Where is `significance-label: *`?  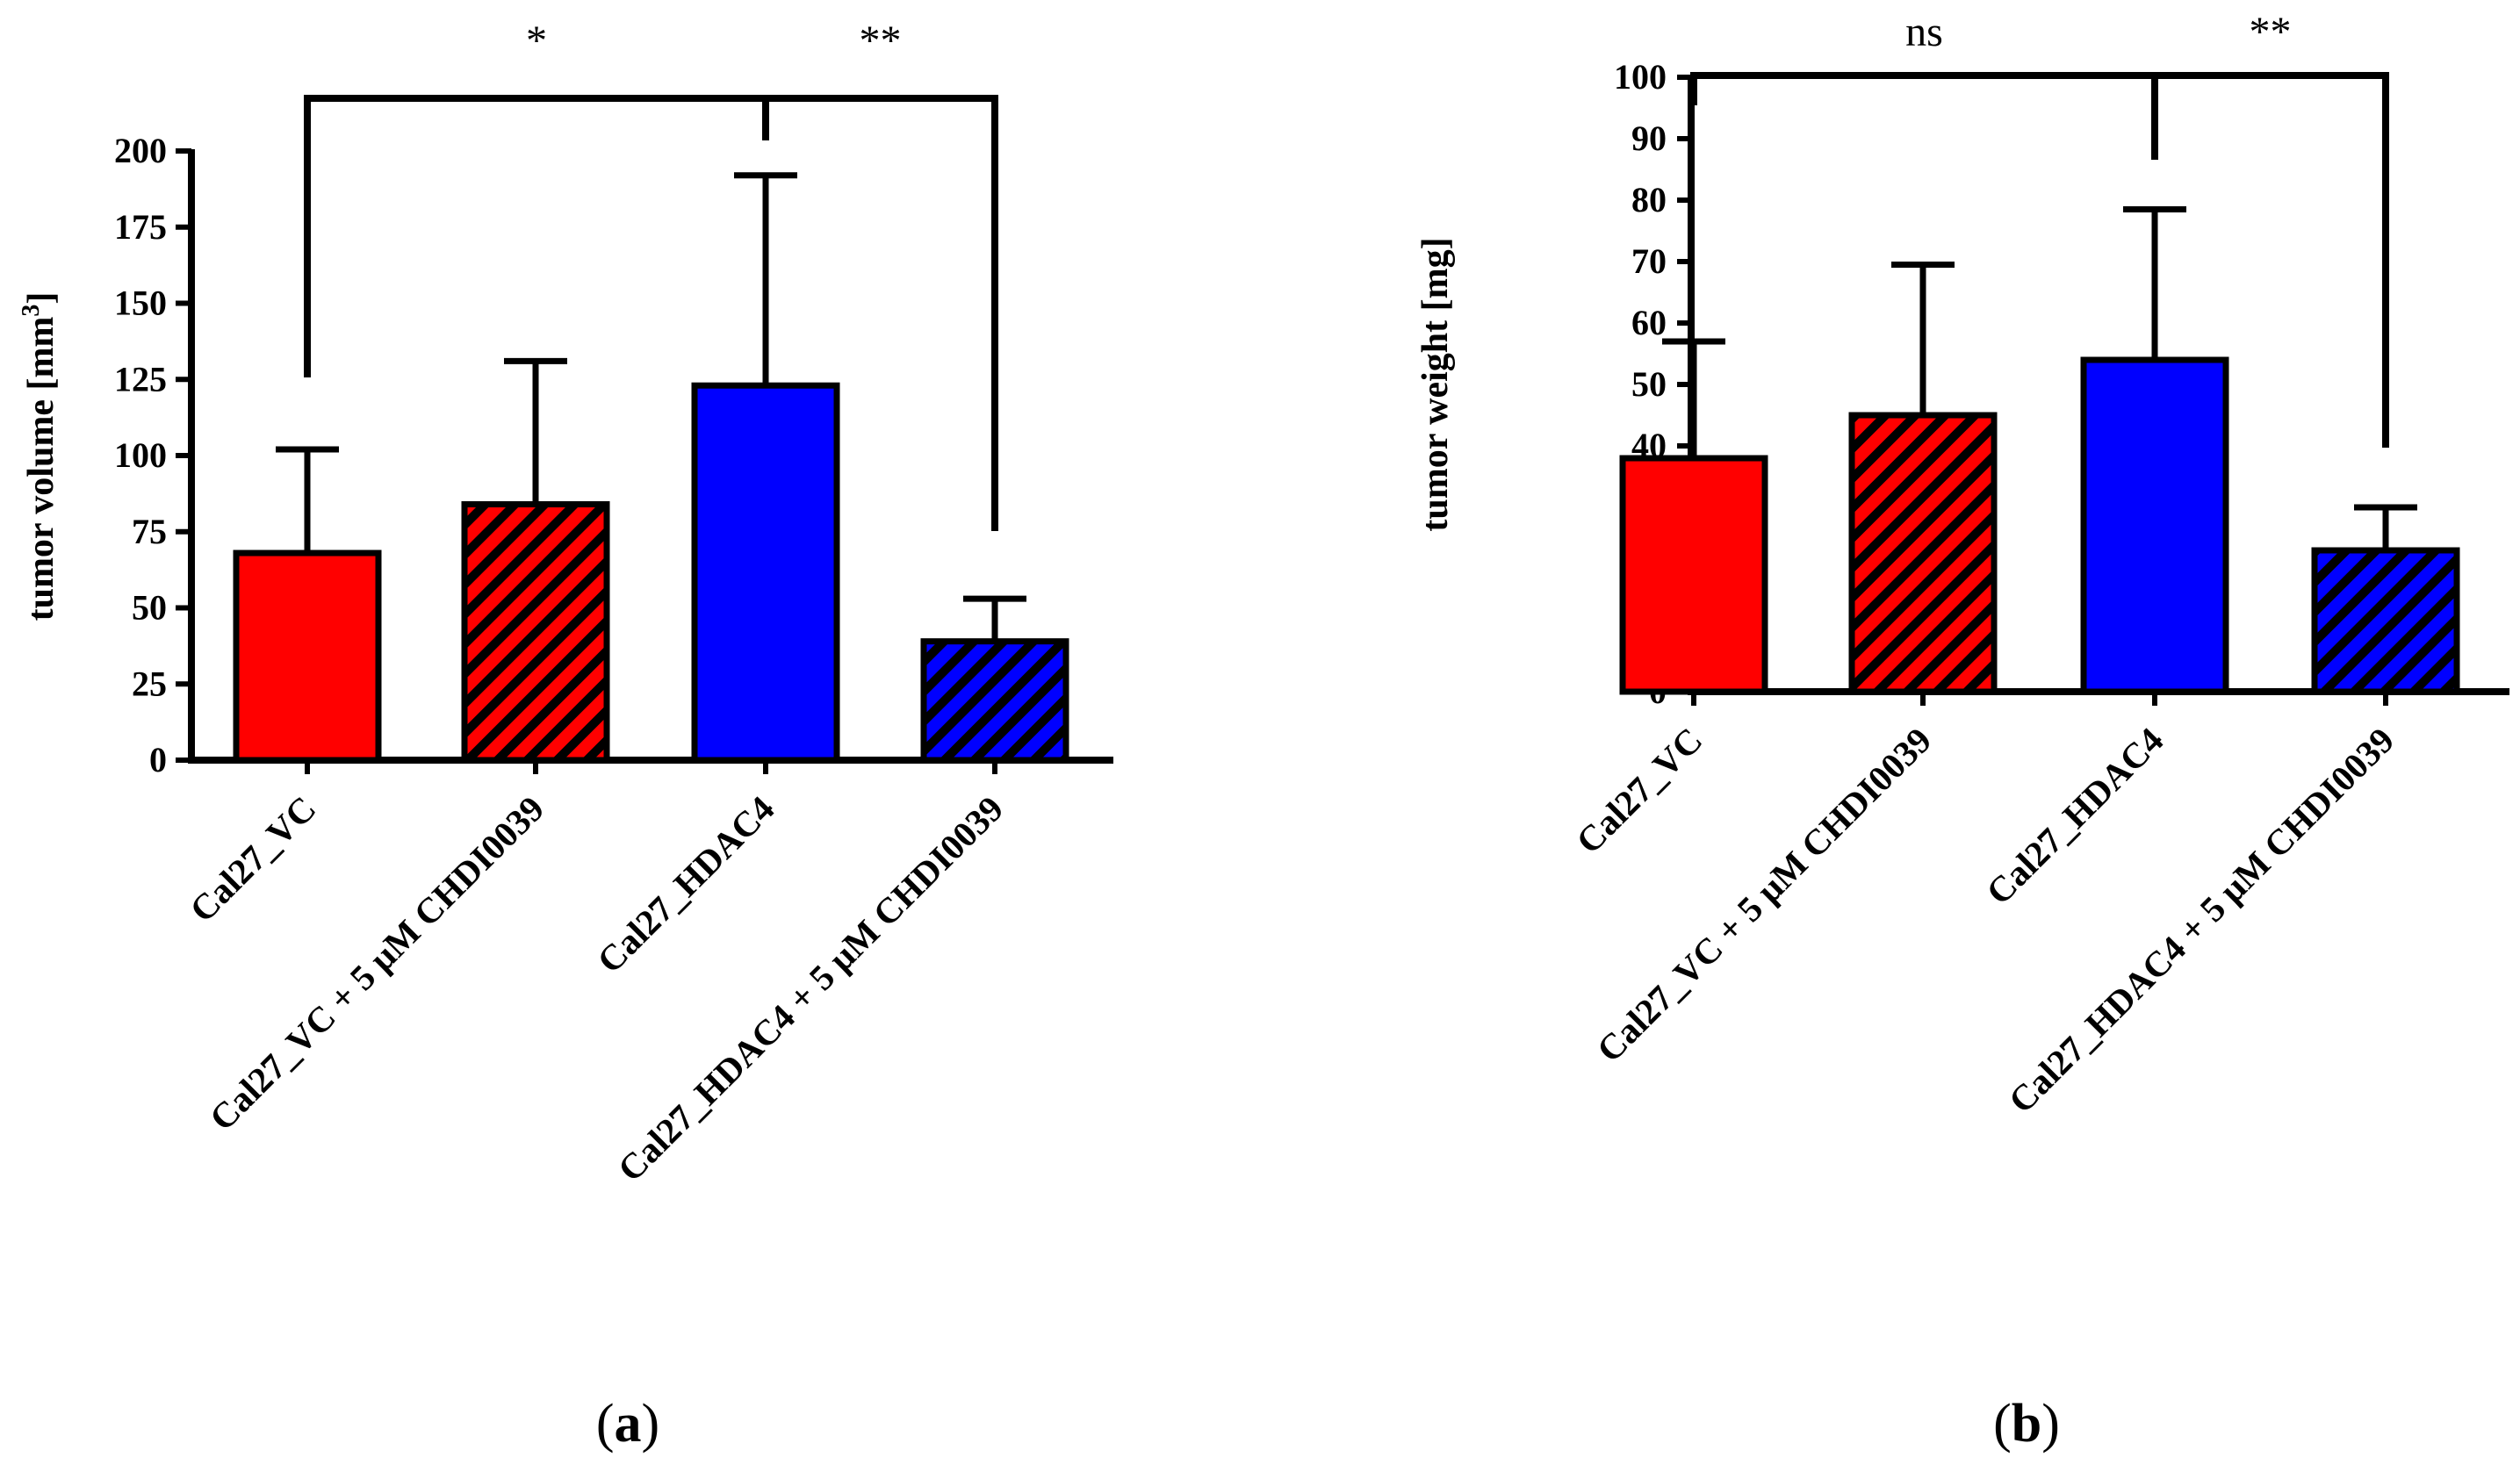
significance-label: * is located at coordinates (536, 41).